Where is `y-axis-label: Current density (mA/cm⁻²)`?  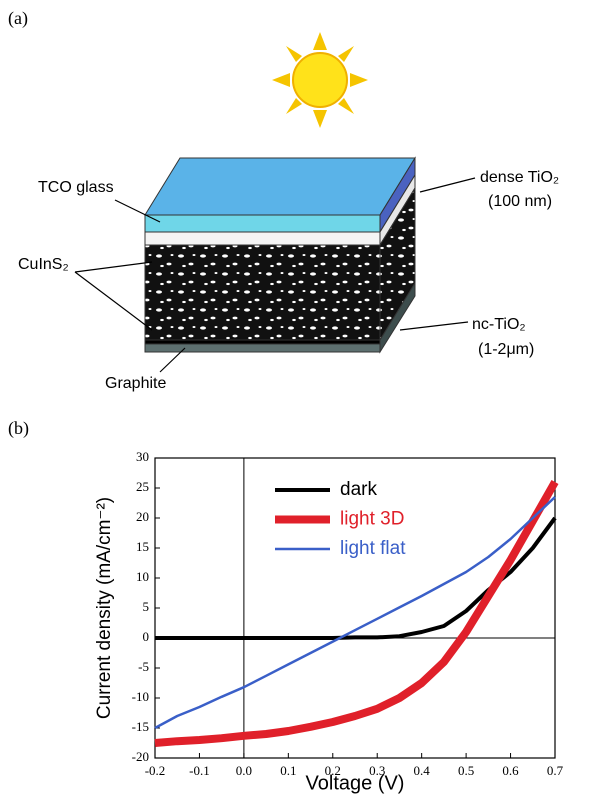
y-axis-label: Current density (mA/cm⁻²) is located at coordinates (104, 608).